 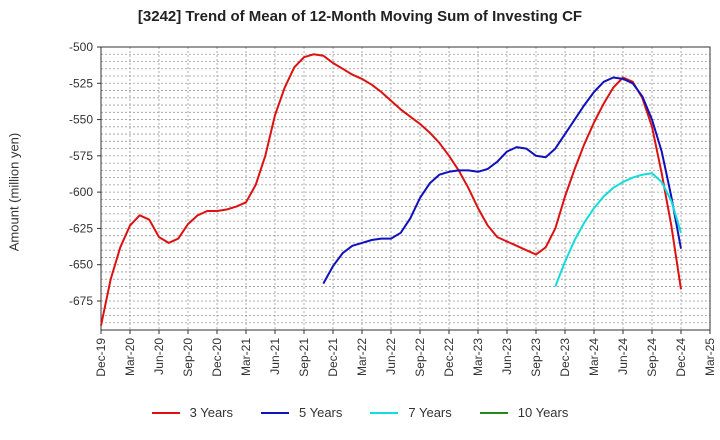 I want to click on x-tick-label: Mar-20, so click(x=130, y=357).